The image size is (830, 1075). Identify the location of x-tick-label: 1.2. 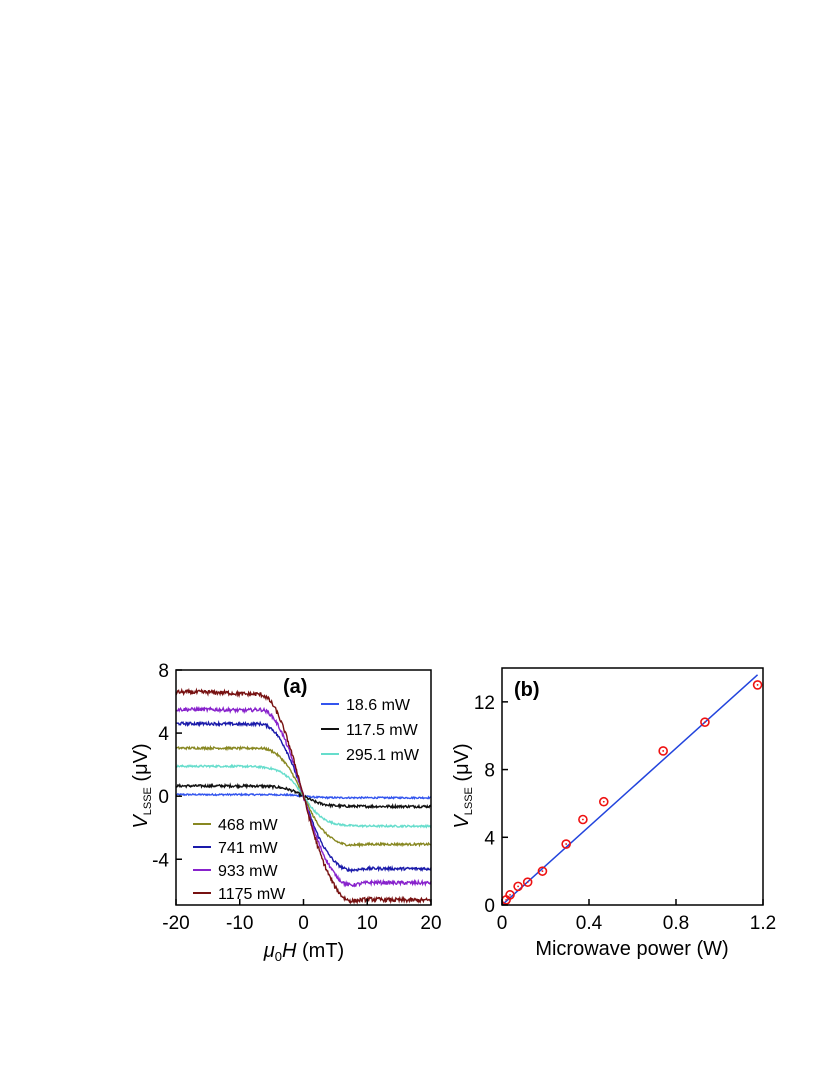
(763, 923).